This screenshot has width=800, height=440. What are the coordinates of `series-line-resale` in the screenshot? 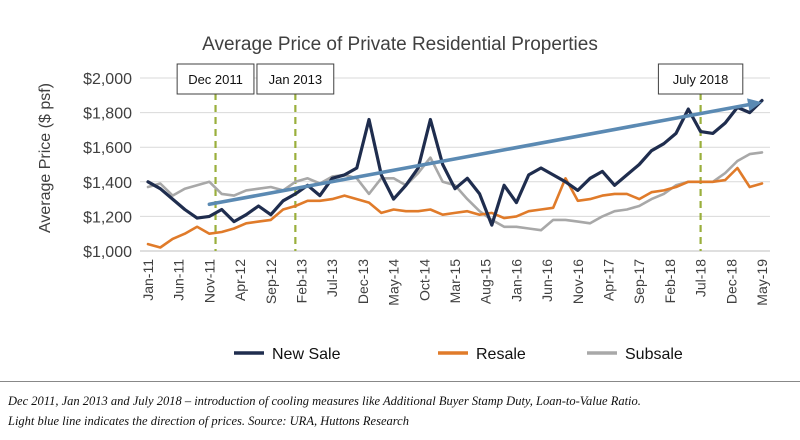 It's located at (455, 207).